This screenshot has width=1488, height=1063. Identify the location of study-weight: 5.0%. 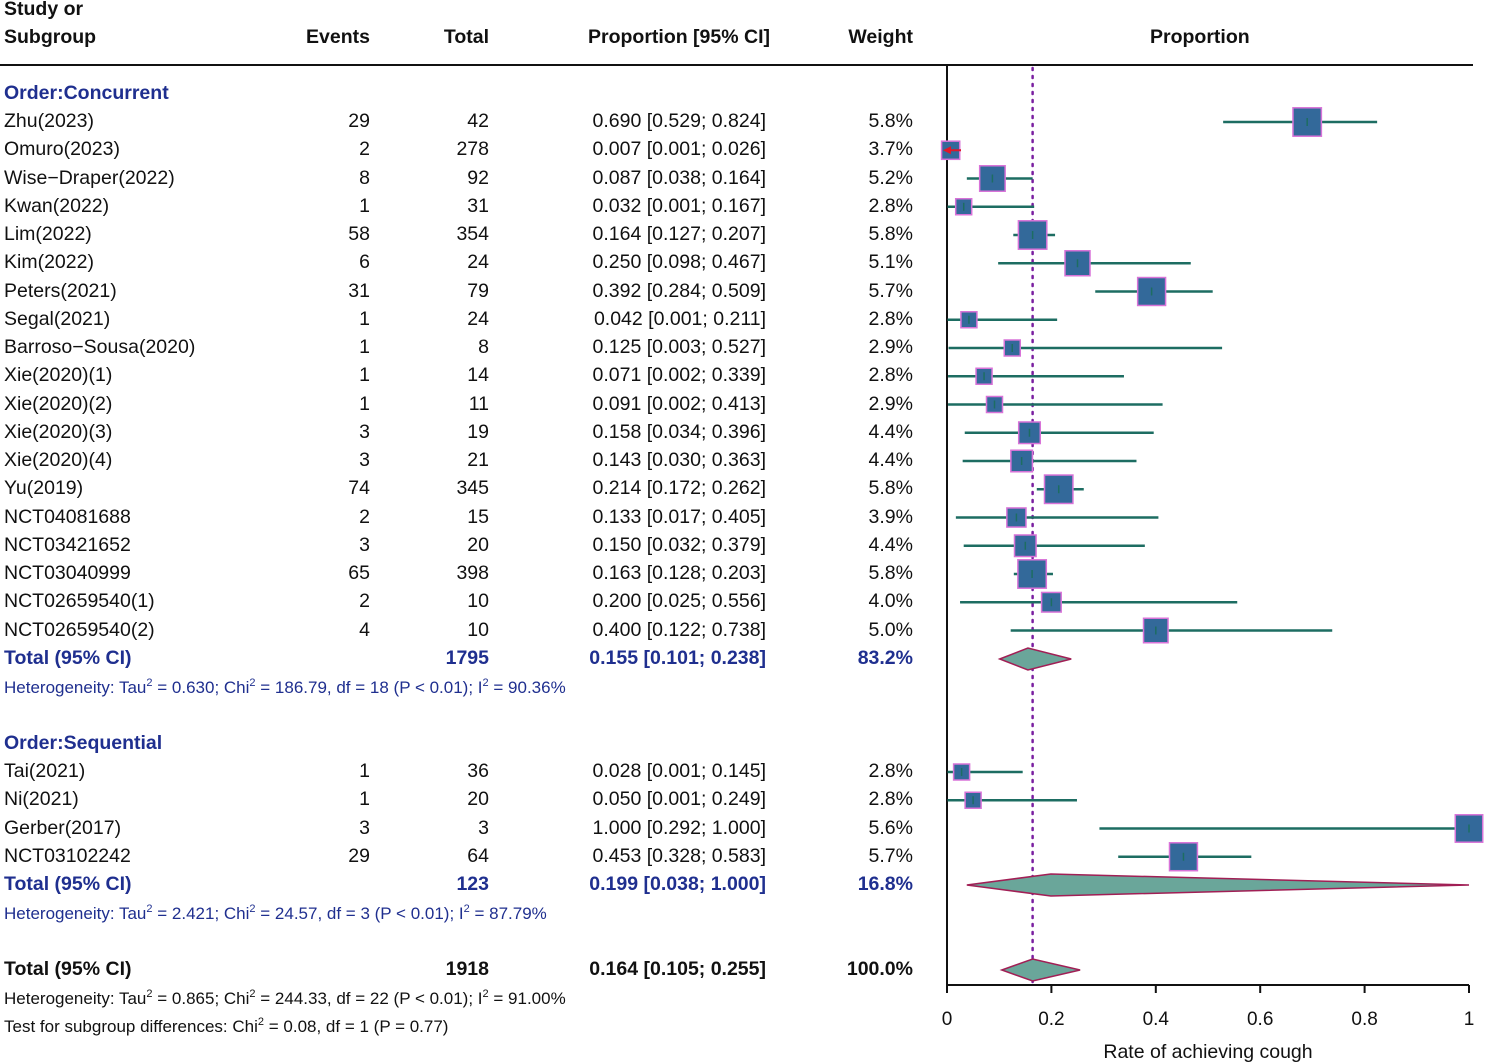
(890, 629).